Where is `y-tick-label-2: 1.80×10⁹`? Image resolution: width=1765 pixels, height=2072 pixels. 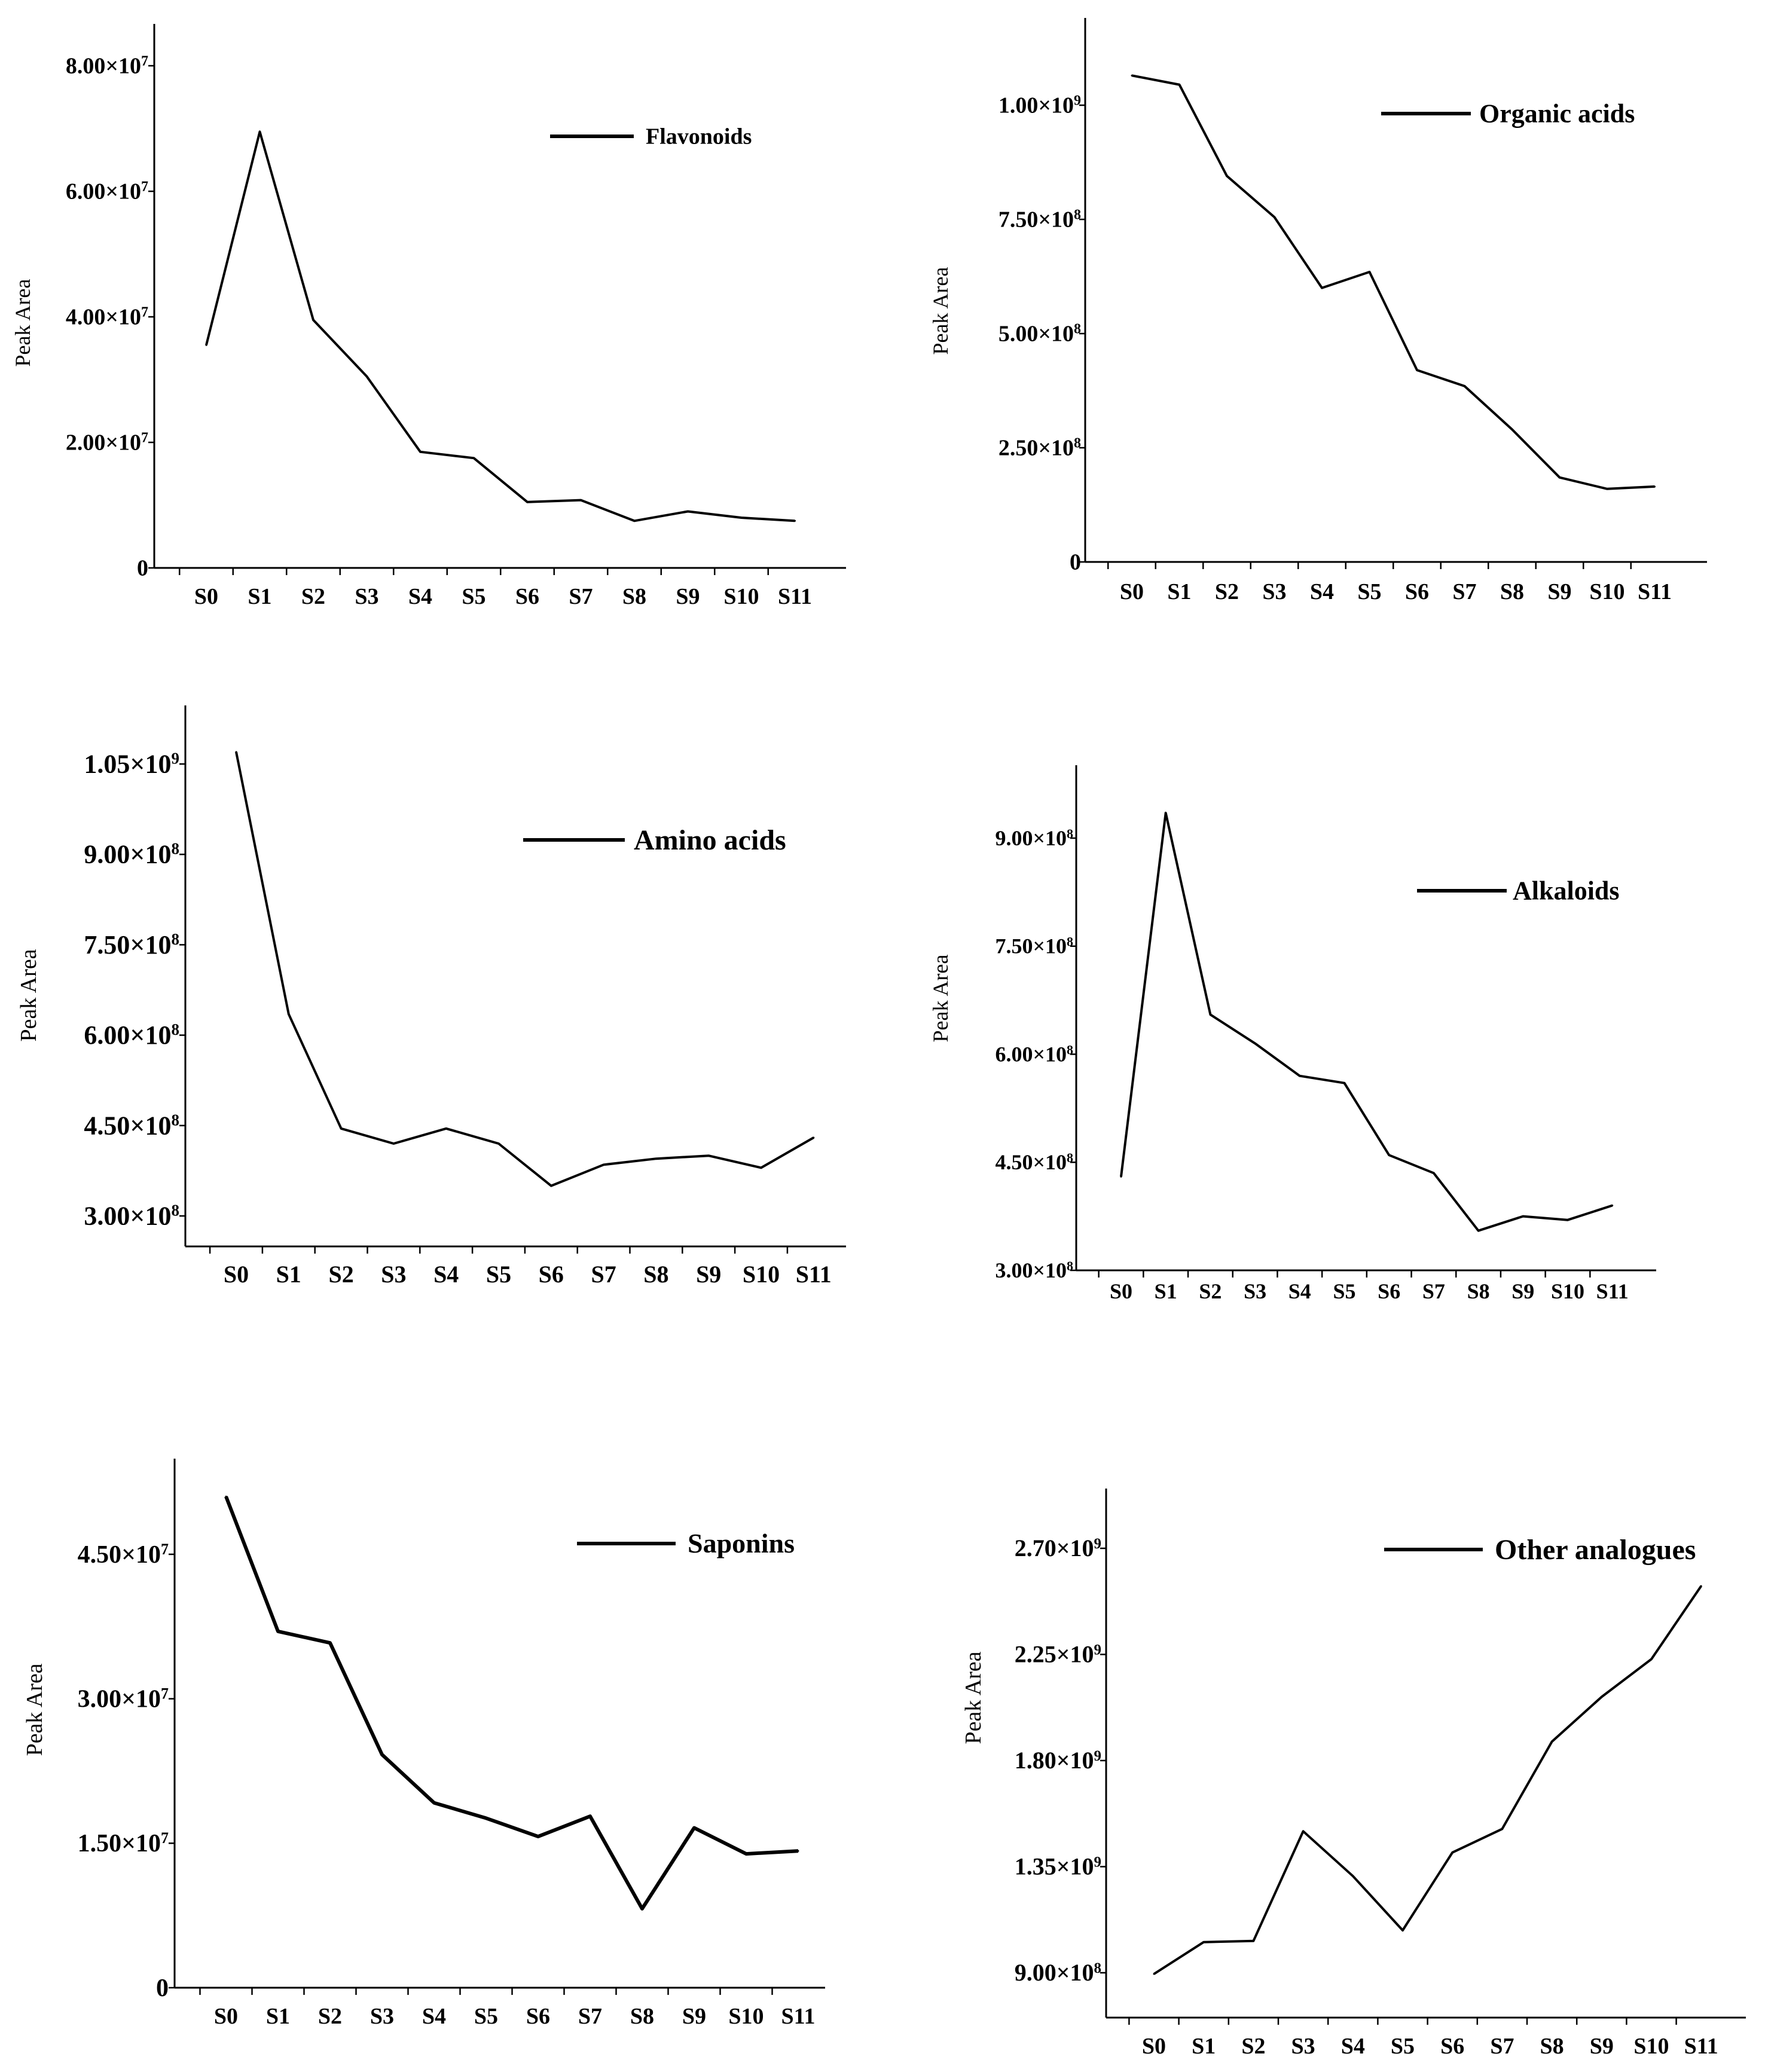 y-tick-label-2: 1.80×10⁹ is located at coordinates (1058, 1760).